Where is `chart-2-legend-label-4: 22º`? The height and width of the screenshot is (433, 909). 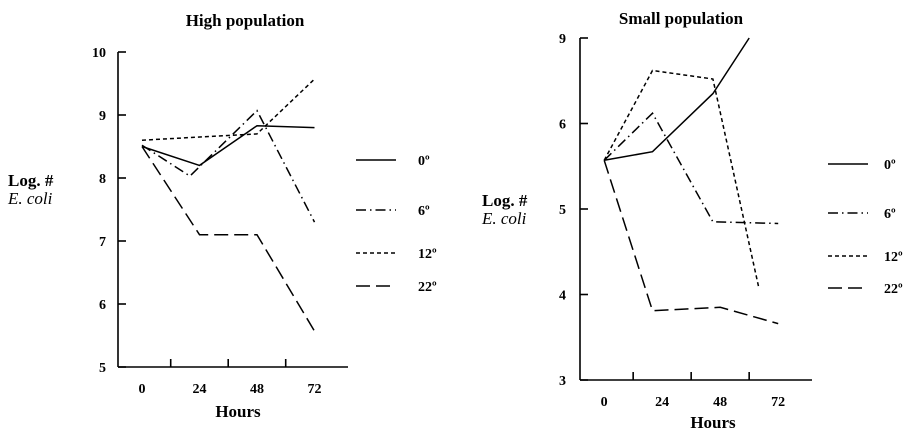 chart-2-legend-label-4: 22º is located at coordinates (893, 289).